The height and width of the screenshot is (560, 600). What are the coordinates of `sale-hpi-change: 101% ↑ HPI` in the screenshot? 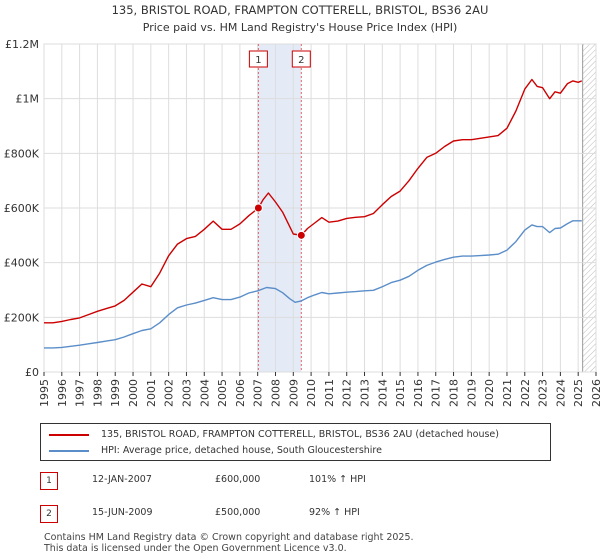 It's located at (337, 479).